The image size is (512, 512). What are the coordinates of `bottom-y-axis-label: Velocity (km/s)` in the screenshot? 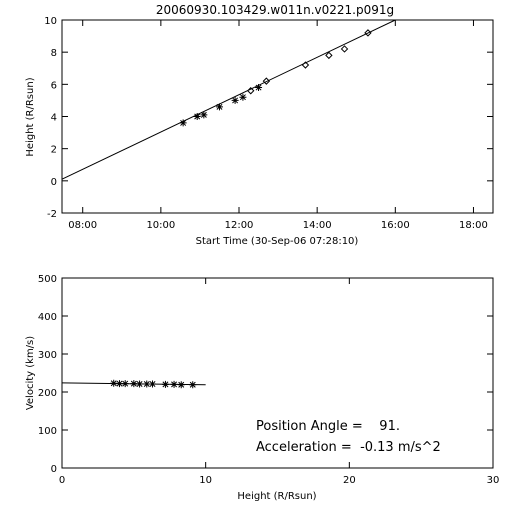 It's located at (30, 373).